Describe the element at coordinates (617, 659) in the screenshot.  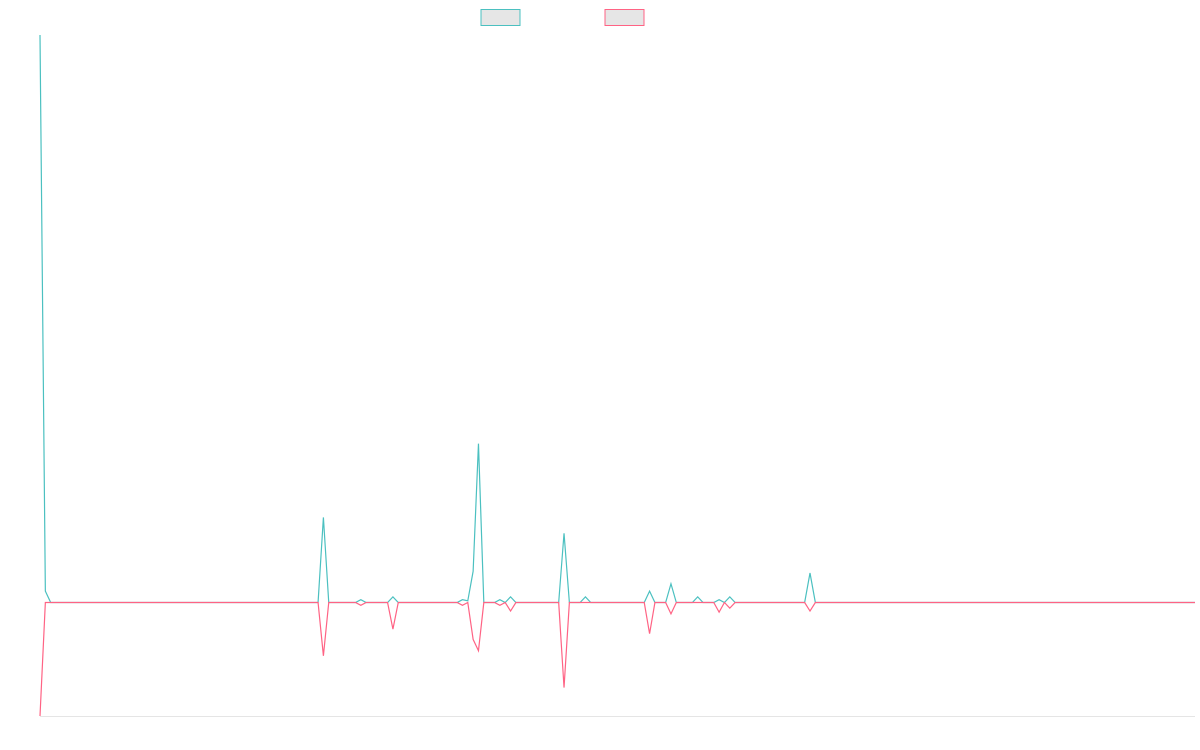
I see `series-line` at that location.